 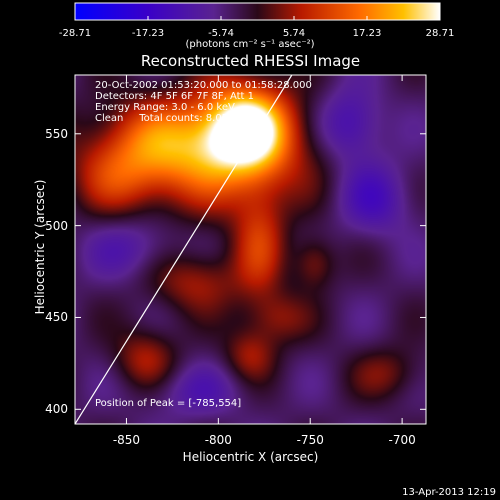 What do you see at coordinates (294, 33) in the screenshot?
I see `colorbar-tick-label: 5.74` at bounding box center [294, 33].